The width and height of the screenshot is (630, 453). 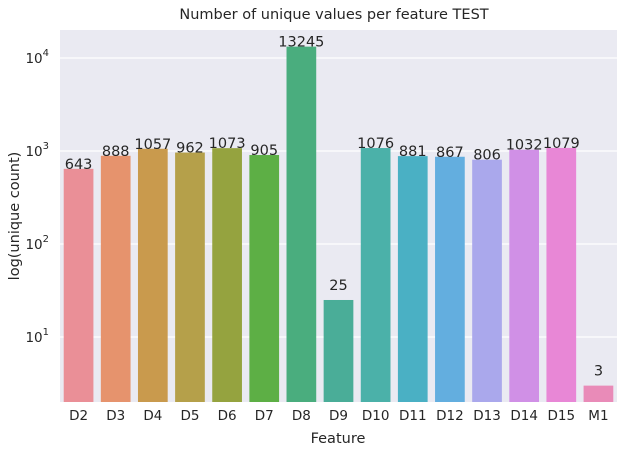 What do you see at coordinates (450, 153) in the screenshot?
I see `bar-value-label: 867` at bounding box center [450, 153].